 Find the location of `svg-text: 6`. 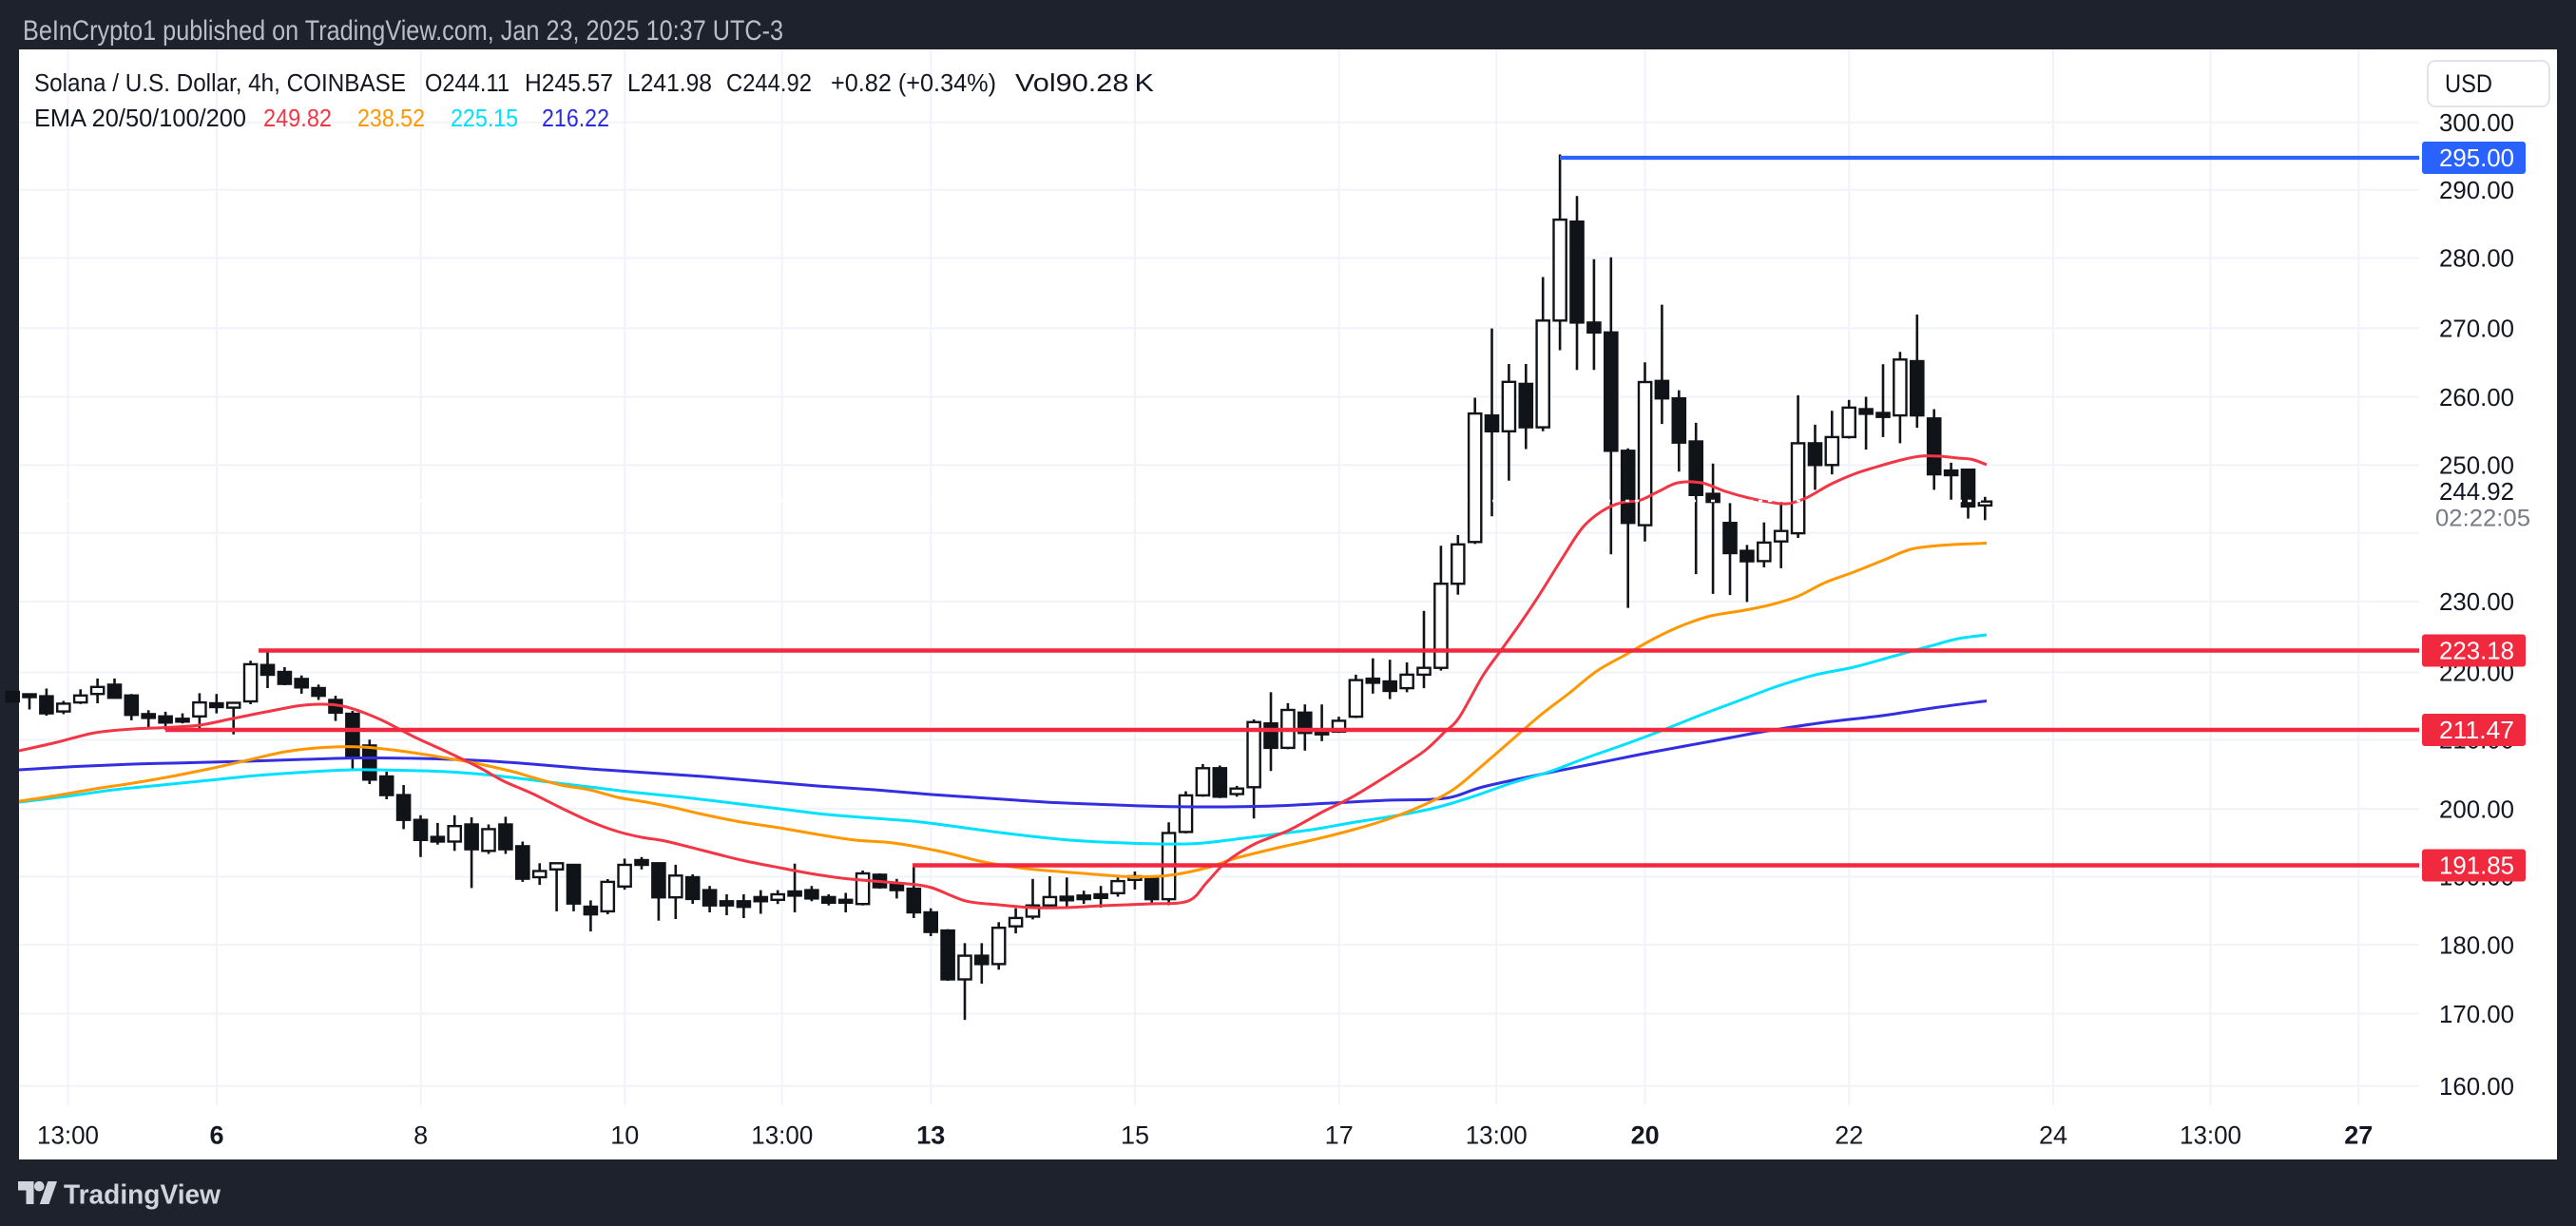

svg-text: 6 is located at coordinates (216, 1135).